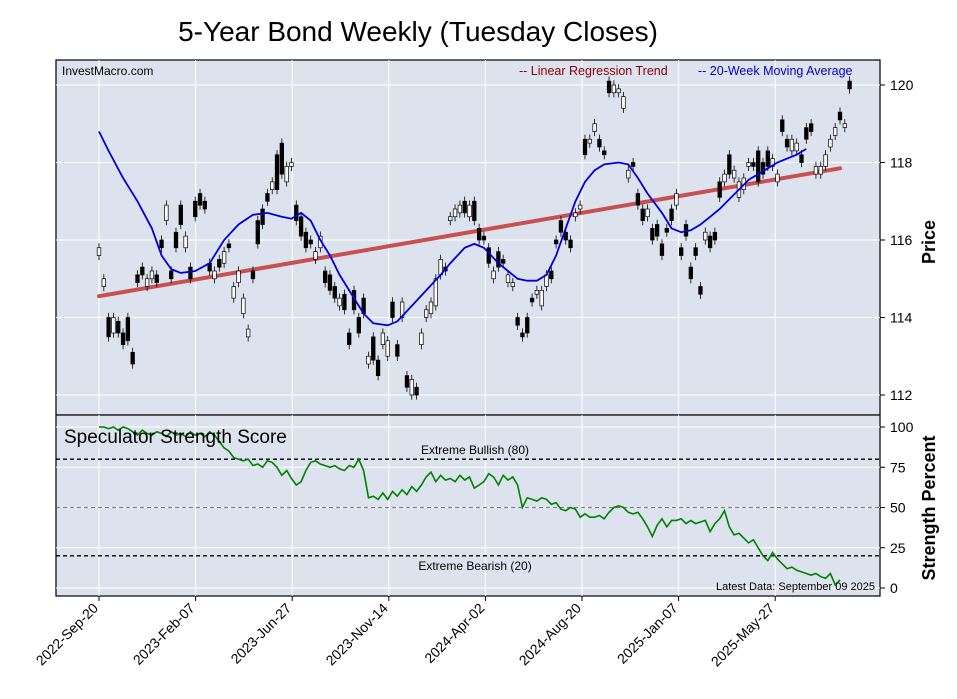 The height and width of the screenshot is (699, 957). I want to click on price-tick-label: 120, so click(902, 85).